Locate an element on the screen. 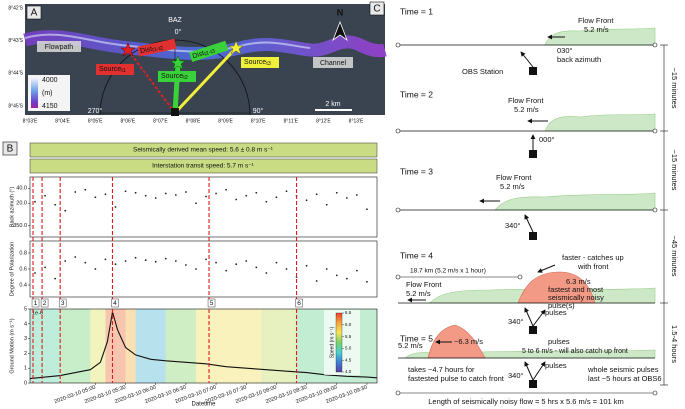 The image size is (685, 409). line is located at coordinates (203, 345).